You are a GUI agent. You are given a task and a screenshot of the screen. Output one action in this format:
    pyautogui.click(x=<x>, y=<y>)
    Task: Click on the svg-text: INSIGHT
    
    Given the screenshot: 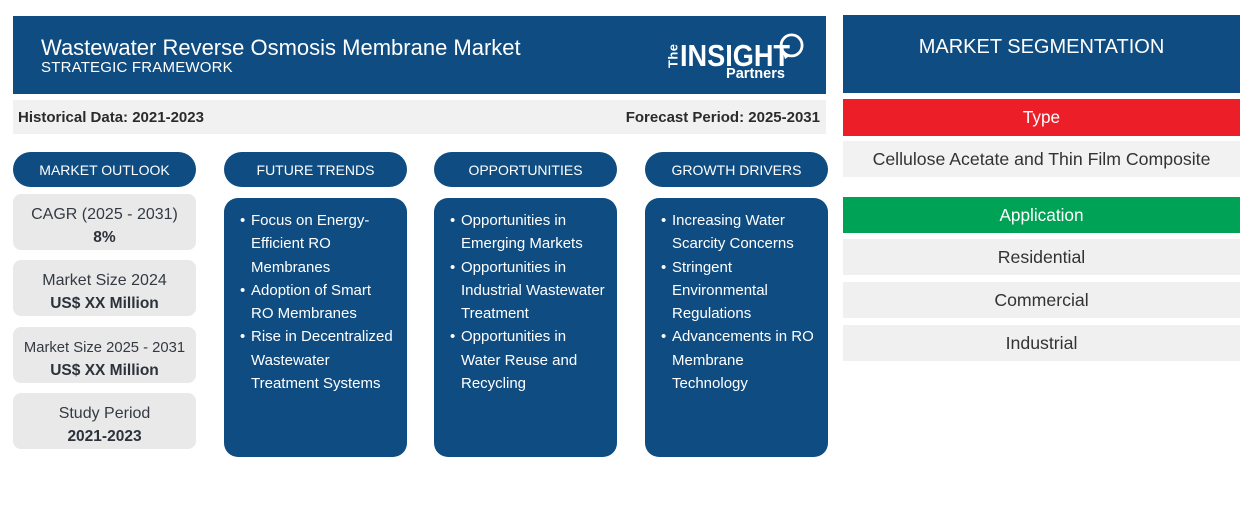 What is the action you would take?
    pyautogui.click(x=735, y=56)
    